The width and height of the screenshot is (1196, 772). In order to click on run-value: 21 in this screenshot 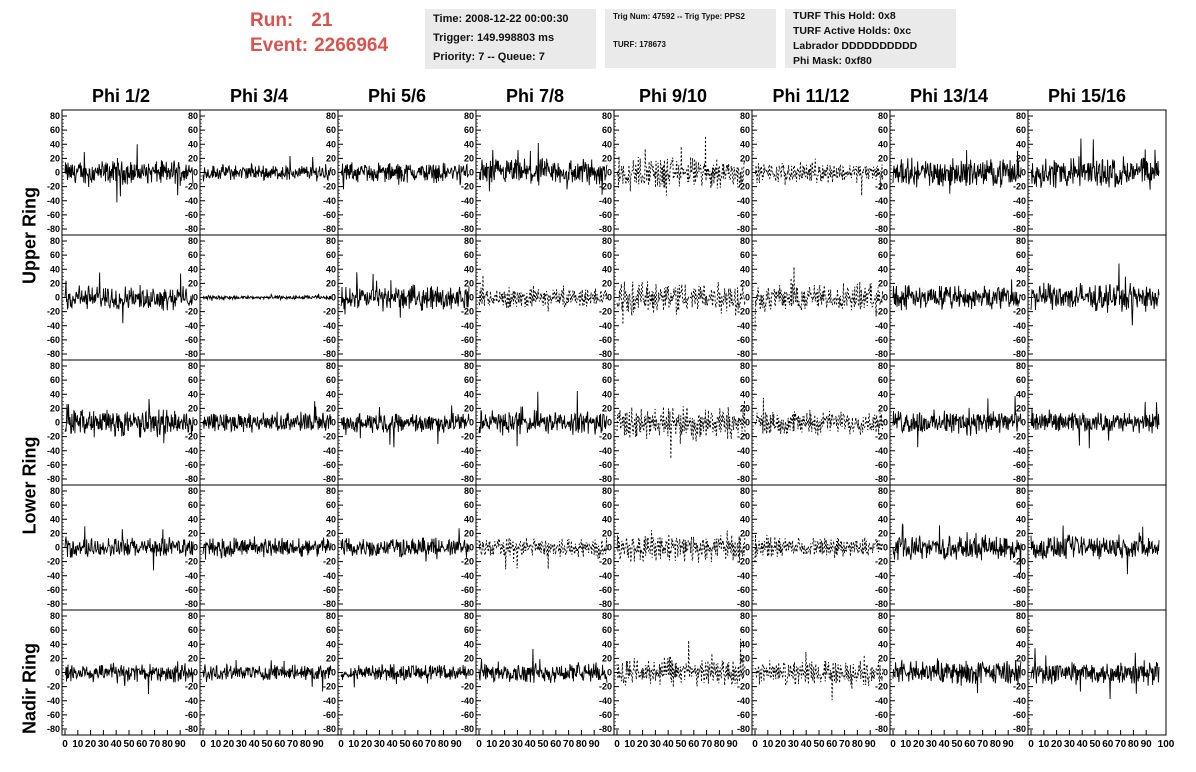, I will do `click(322, 20)`.